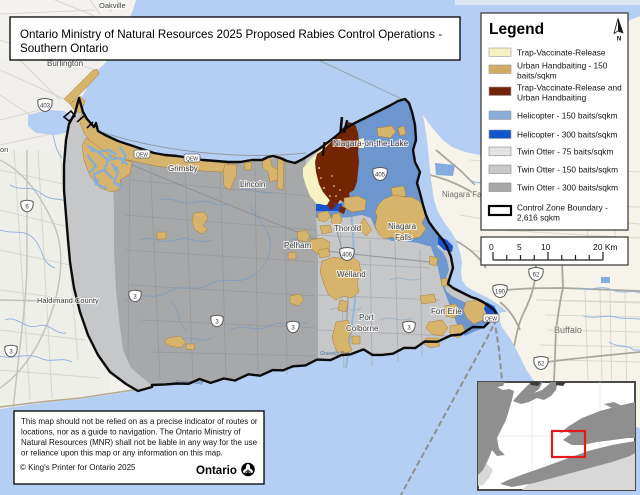 This screenshot has height=495, width=640. What do you see at coordinates (546, 247) in the screenshot?
I see `svg-text: 10` at bounding box center [546, 247].